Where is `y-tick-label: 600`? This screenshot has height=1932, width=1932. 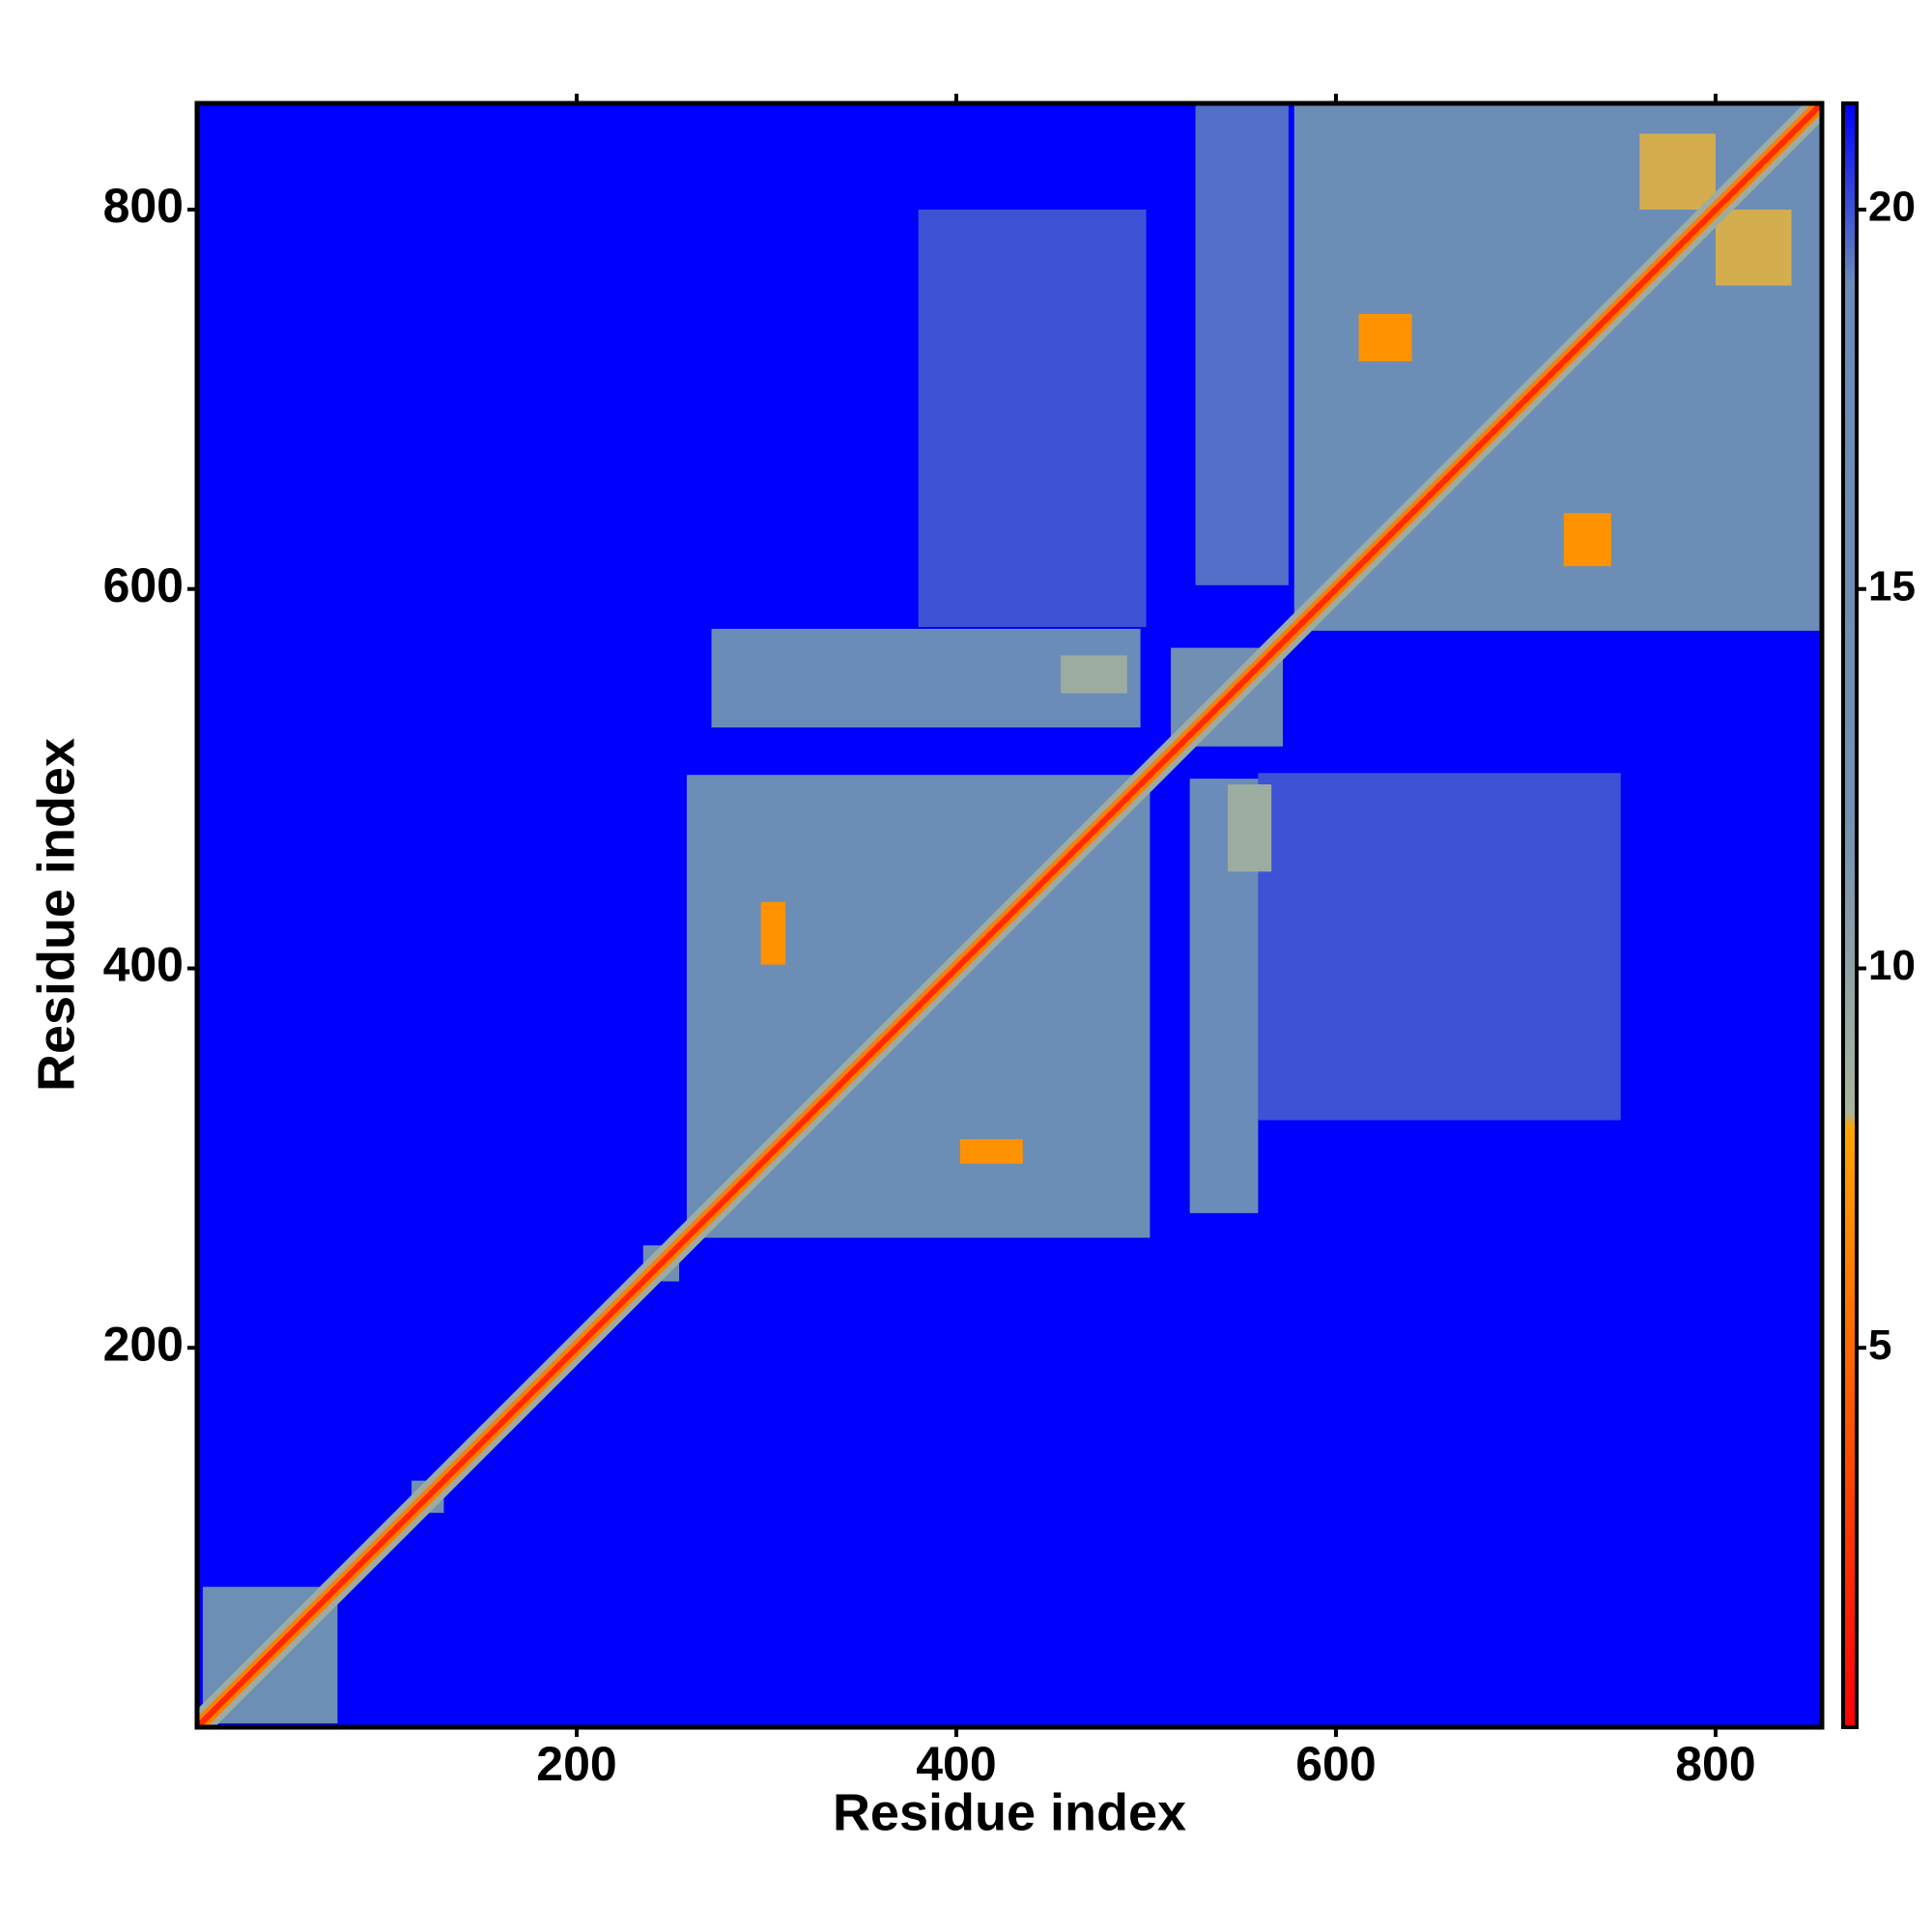 y-tick-label: 600 is located at coordinates (143, 585).